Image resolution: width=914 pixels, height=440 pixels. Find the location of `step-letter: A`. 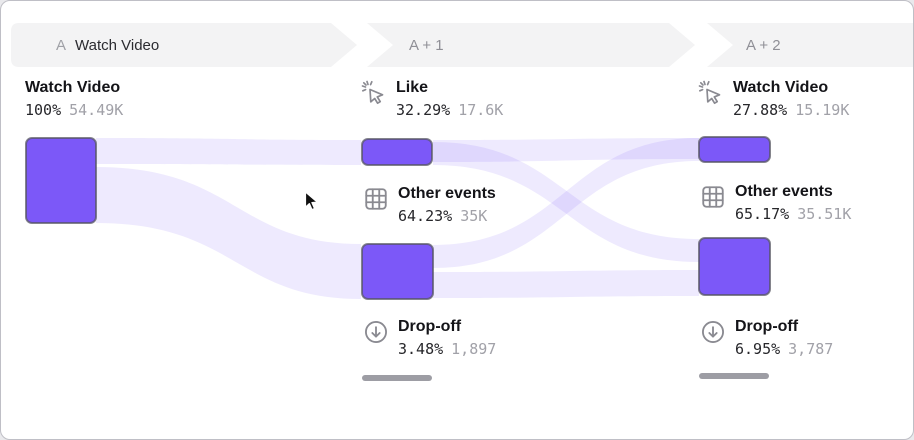

step-letter: A is located at coordinates (61, 45).